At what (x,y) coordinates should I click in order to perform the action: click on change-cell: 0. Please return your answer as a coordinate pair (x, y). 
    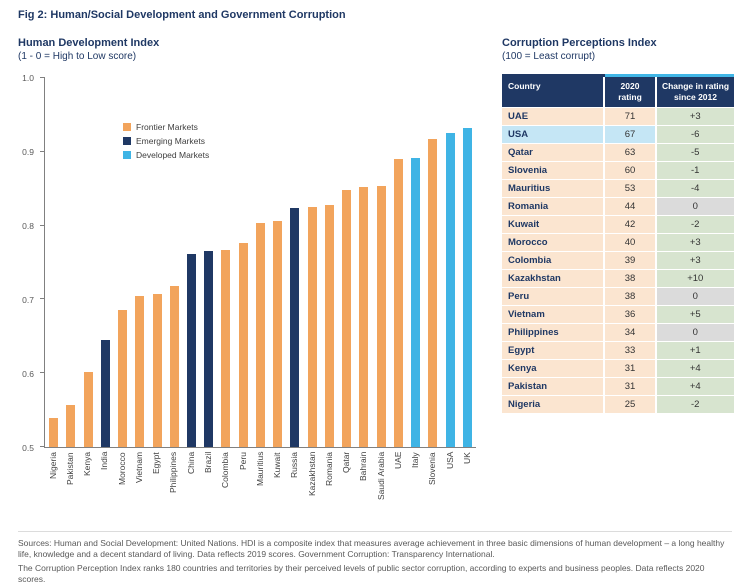
    Looking at the image, I should click on (695, 297).